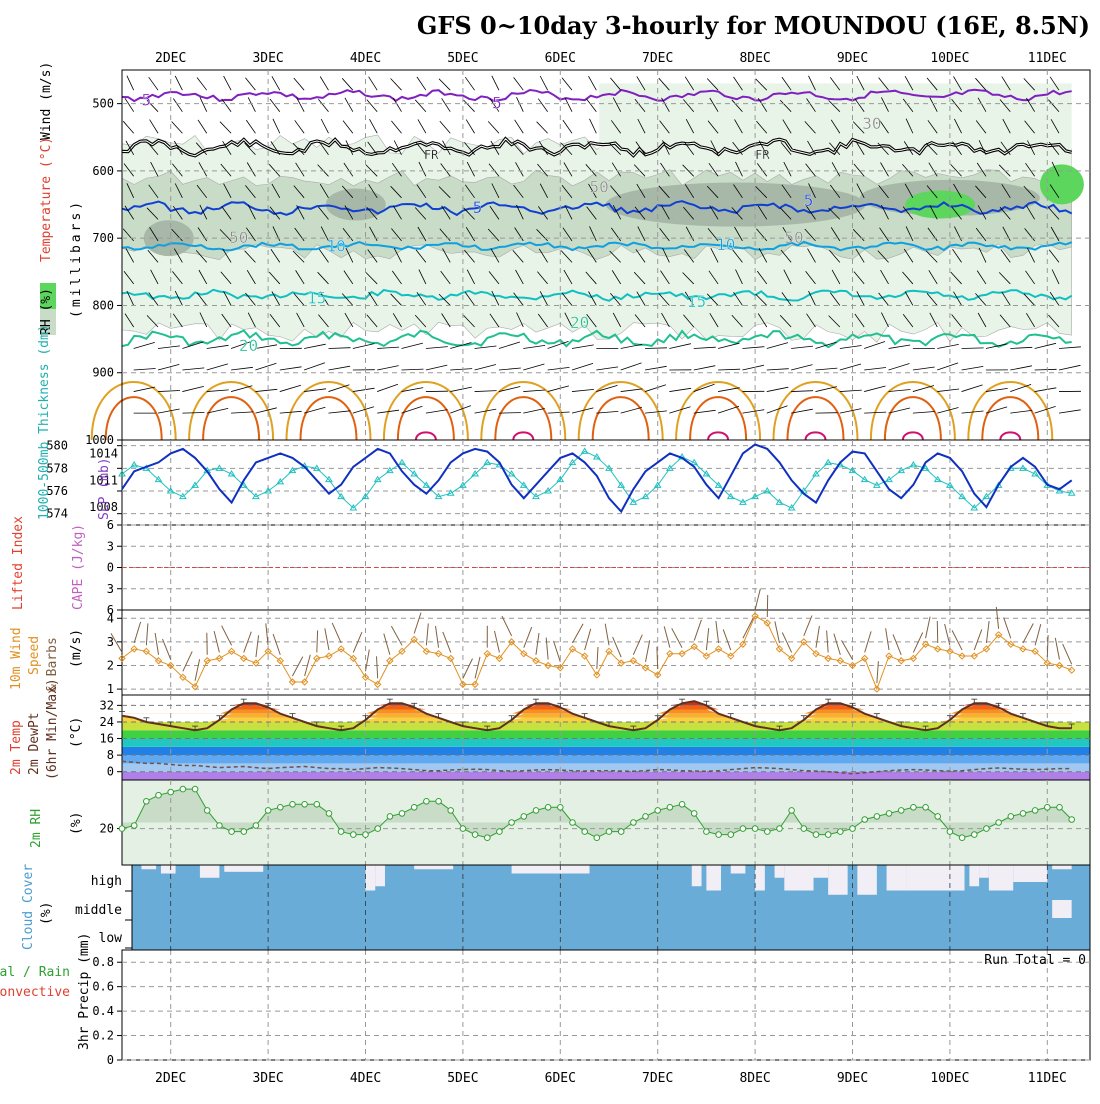  I want to click on thickness-left-label: 1000-500mb Thickness (dm), so click(44, 422).